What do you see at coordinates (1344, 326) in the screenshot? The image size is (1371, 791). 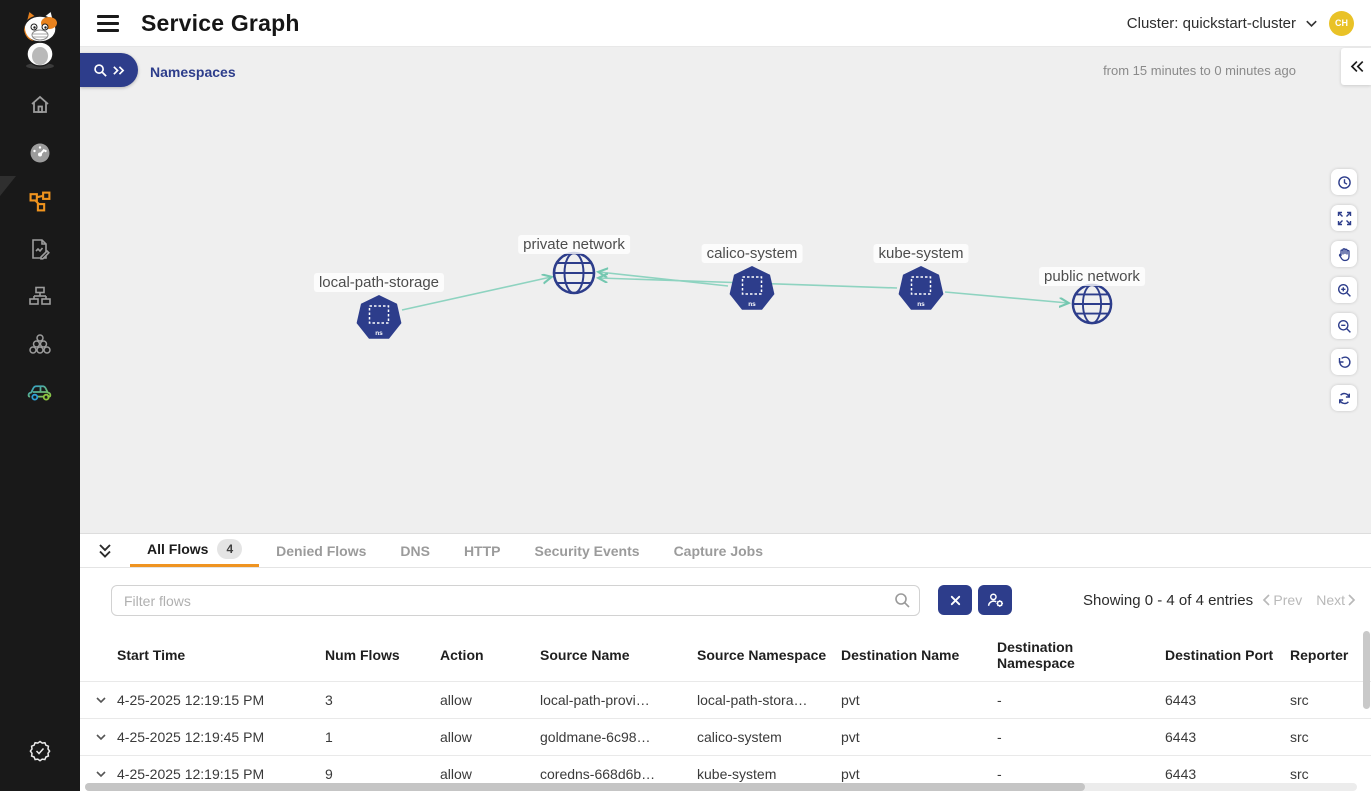 I see `zoom-out-button` at bounding box center [1344, 326].